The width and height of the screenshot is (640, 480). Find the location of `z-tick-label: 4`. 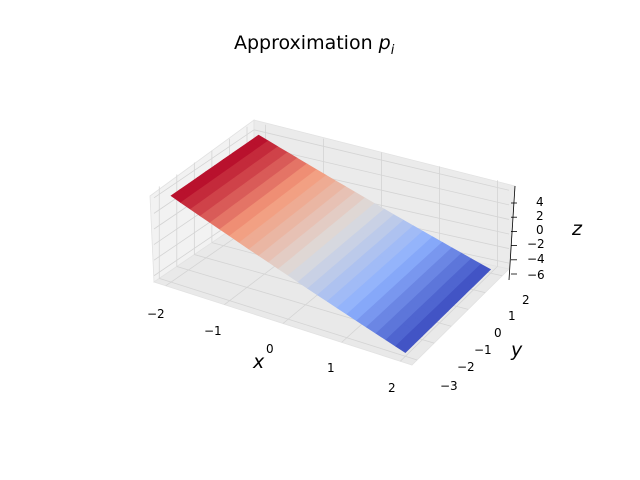

z-tick-label: 4 is located at coordinates (540, 202).